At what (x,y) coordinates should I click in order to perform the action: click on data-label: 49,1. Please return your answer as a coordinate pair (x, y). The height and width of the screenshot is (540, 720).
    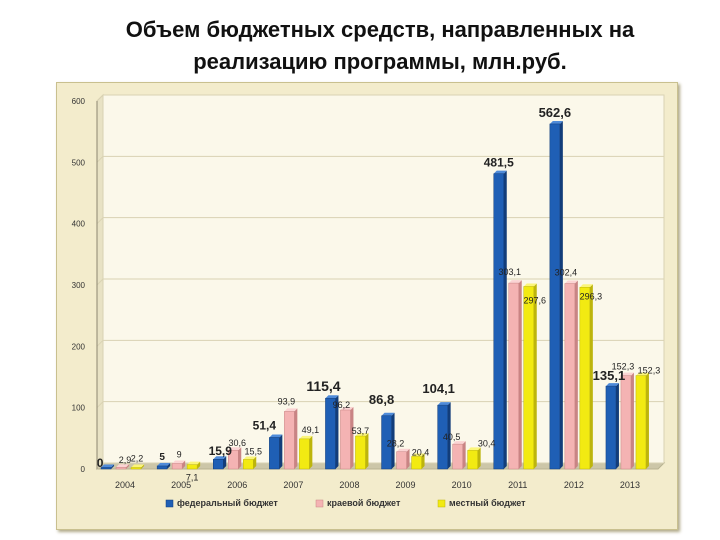
    Looking at the image, I should click on (311, 430).